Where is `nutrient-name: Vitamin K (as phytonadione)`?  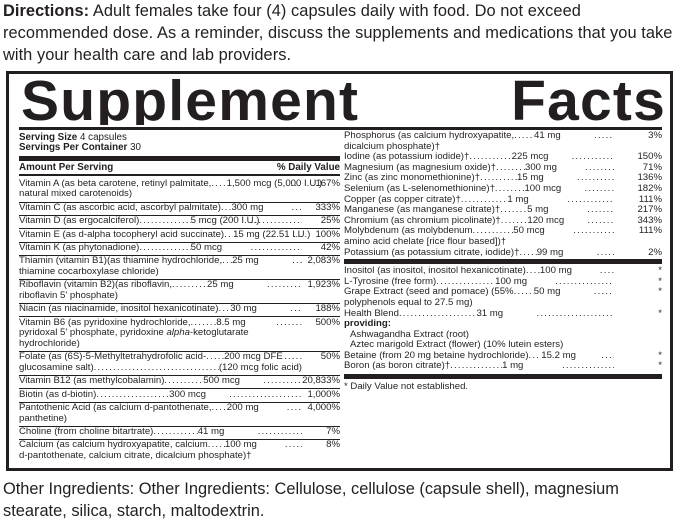
nutrient-name: Vitamin K (as phytonadione) is located at coordinates (79, 247).